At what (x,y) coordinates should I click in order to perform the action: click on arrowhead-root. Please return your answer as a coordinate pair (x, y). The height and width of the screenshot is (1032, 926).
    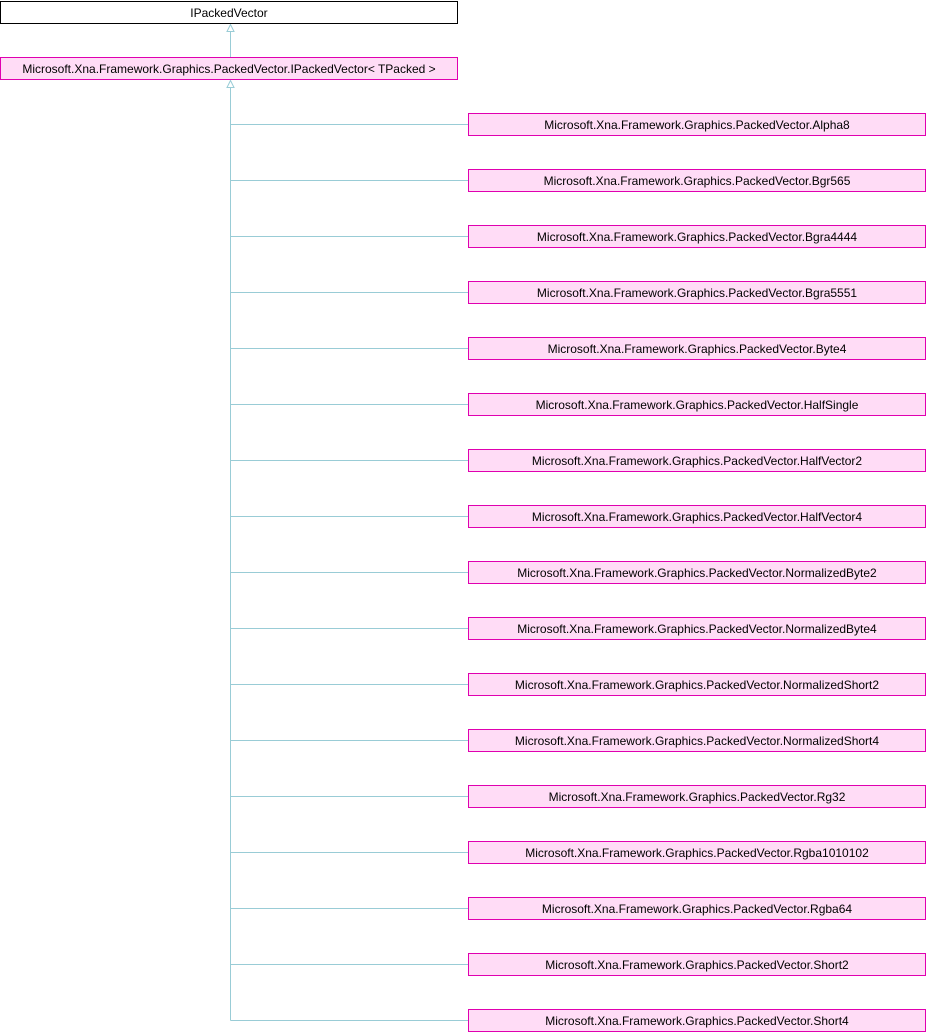
    Looking at the image, I should click on (230, 27).